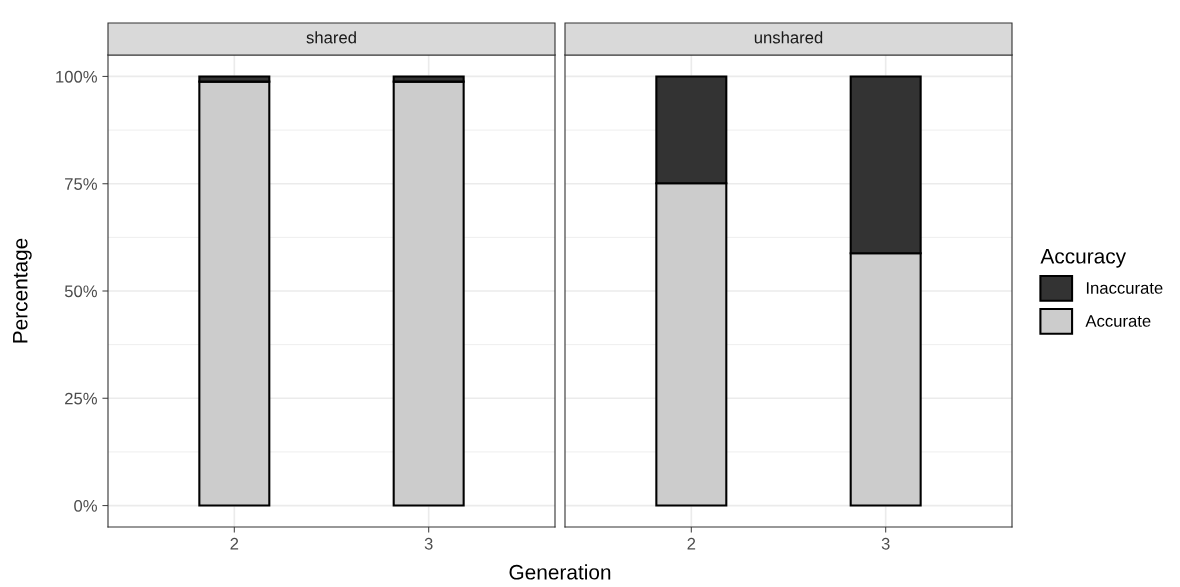 This screenshot has width=1180, height=587. I want to click on legend-label: Inaccurate, so click(1124, 288).